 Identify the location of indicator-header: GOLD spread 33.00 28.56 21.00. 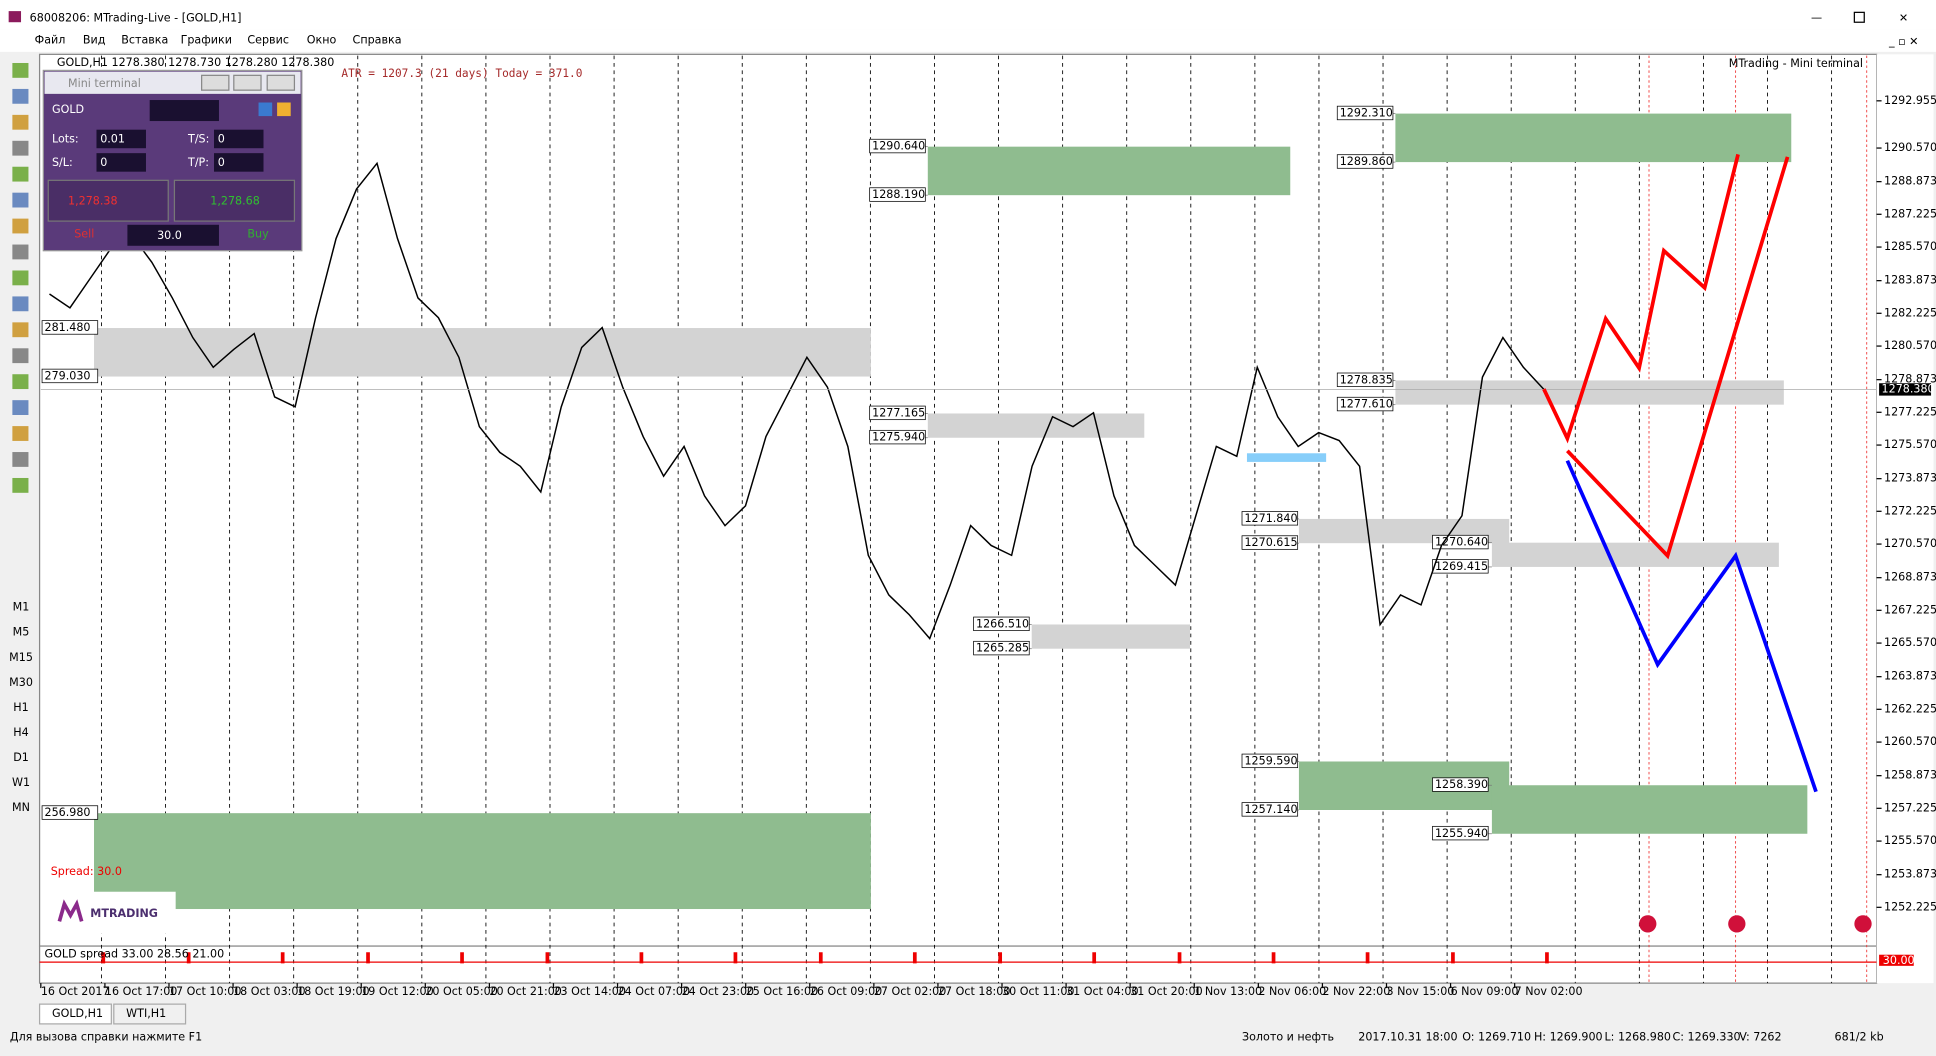
(135, 954).